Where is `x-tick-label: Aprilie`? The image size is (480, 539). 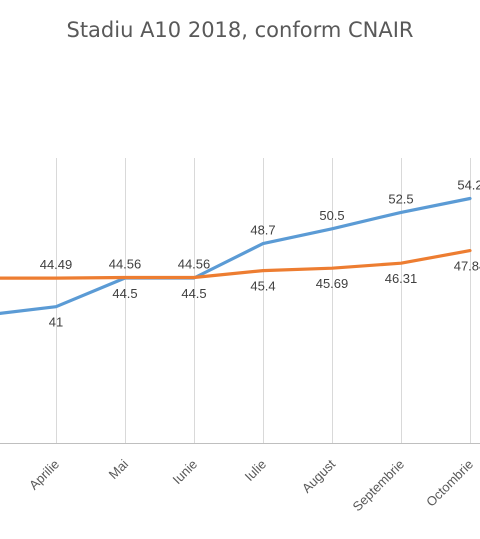
x-tick-label: Aprilie is located at coordinates (44, 475).